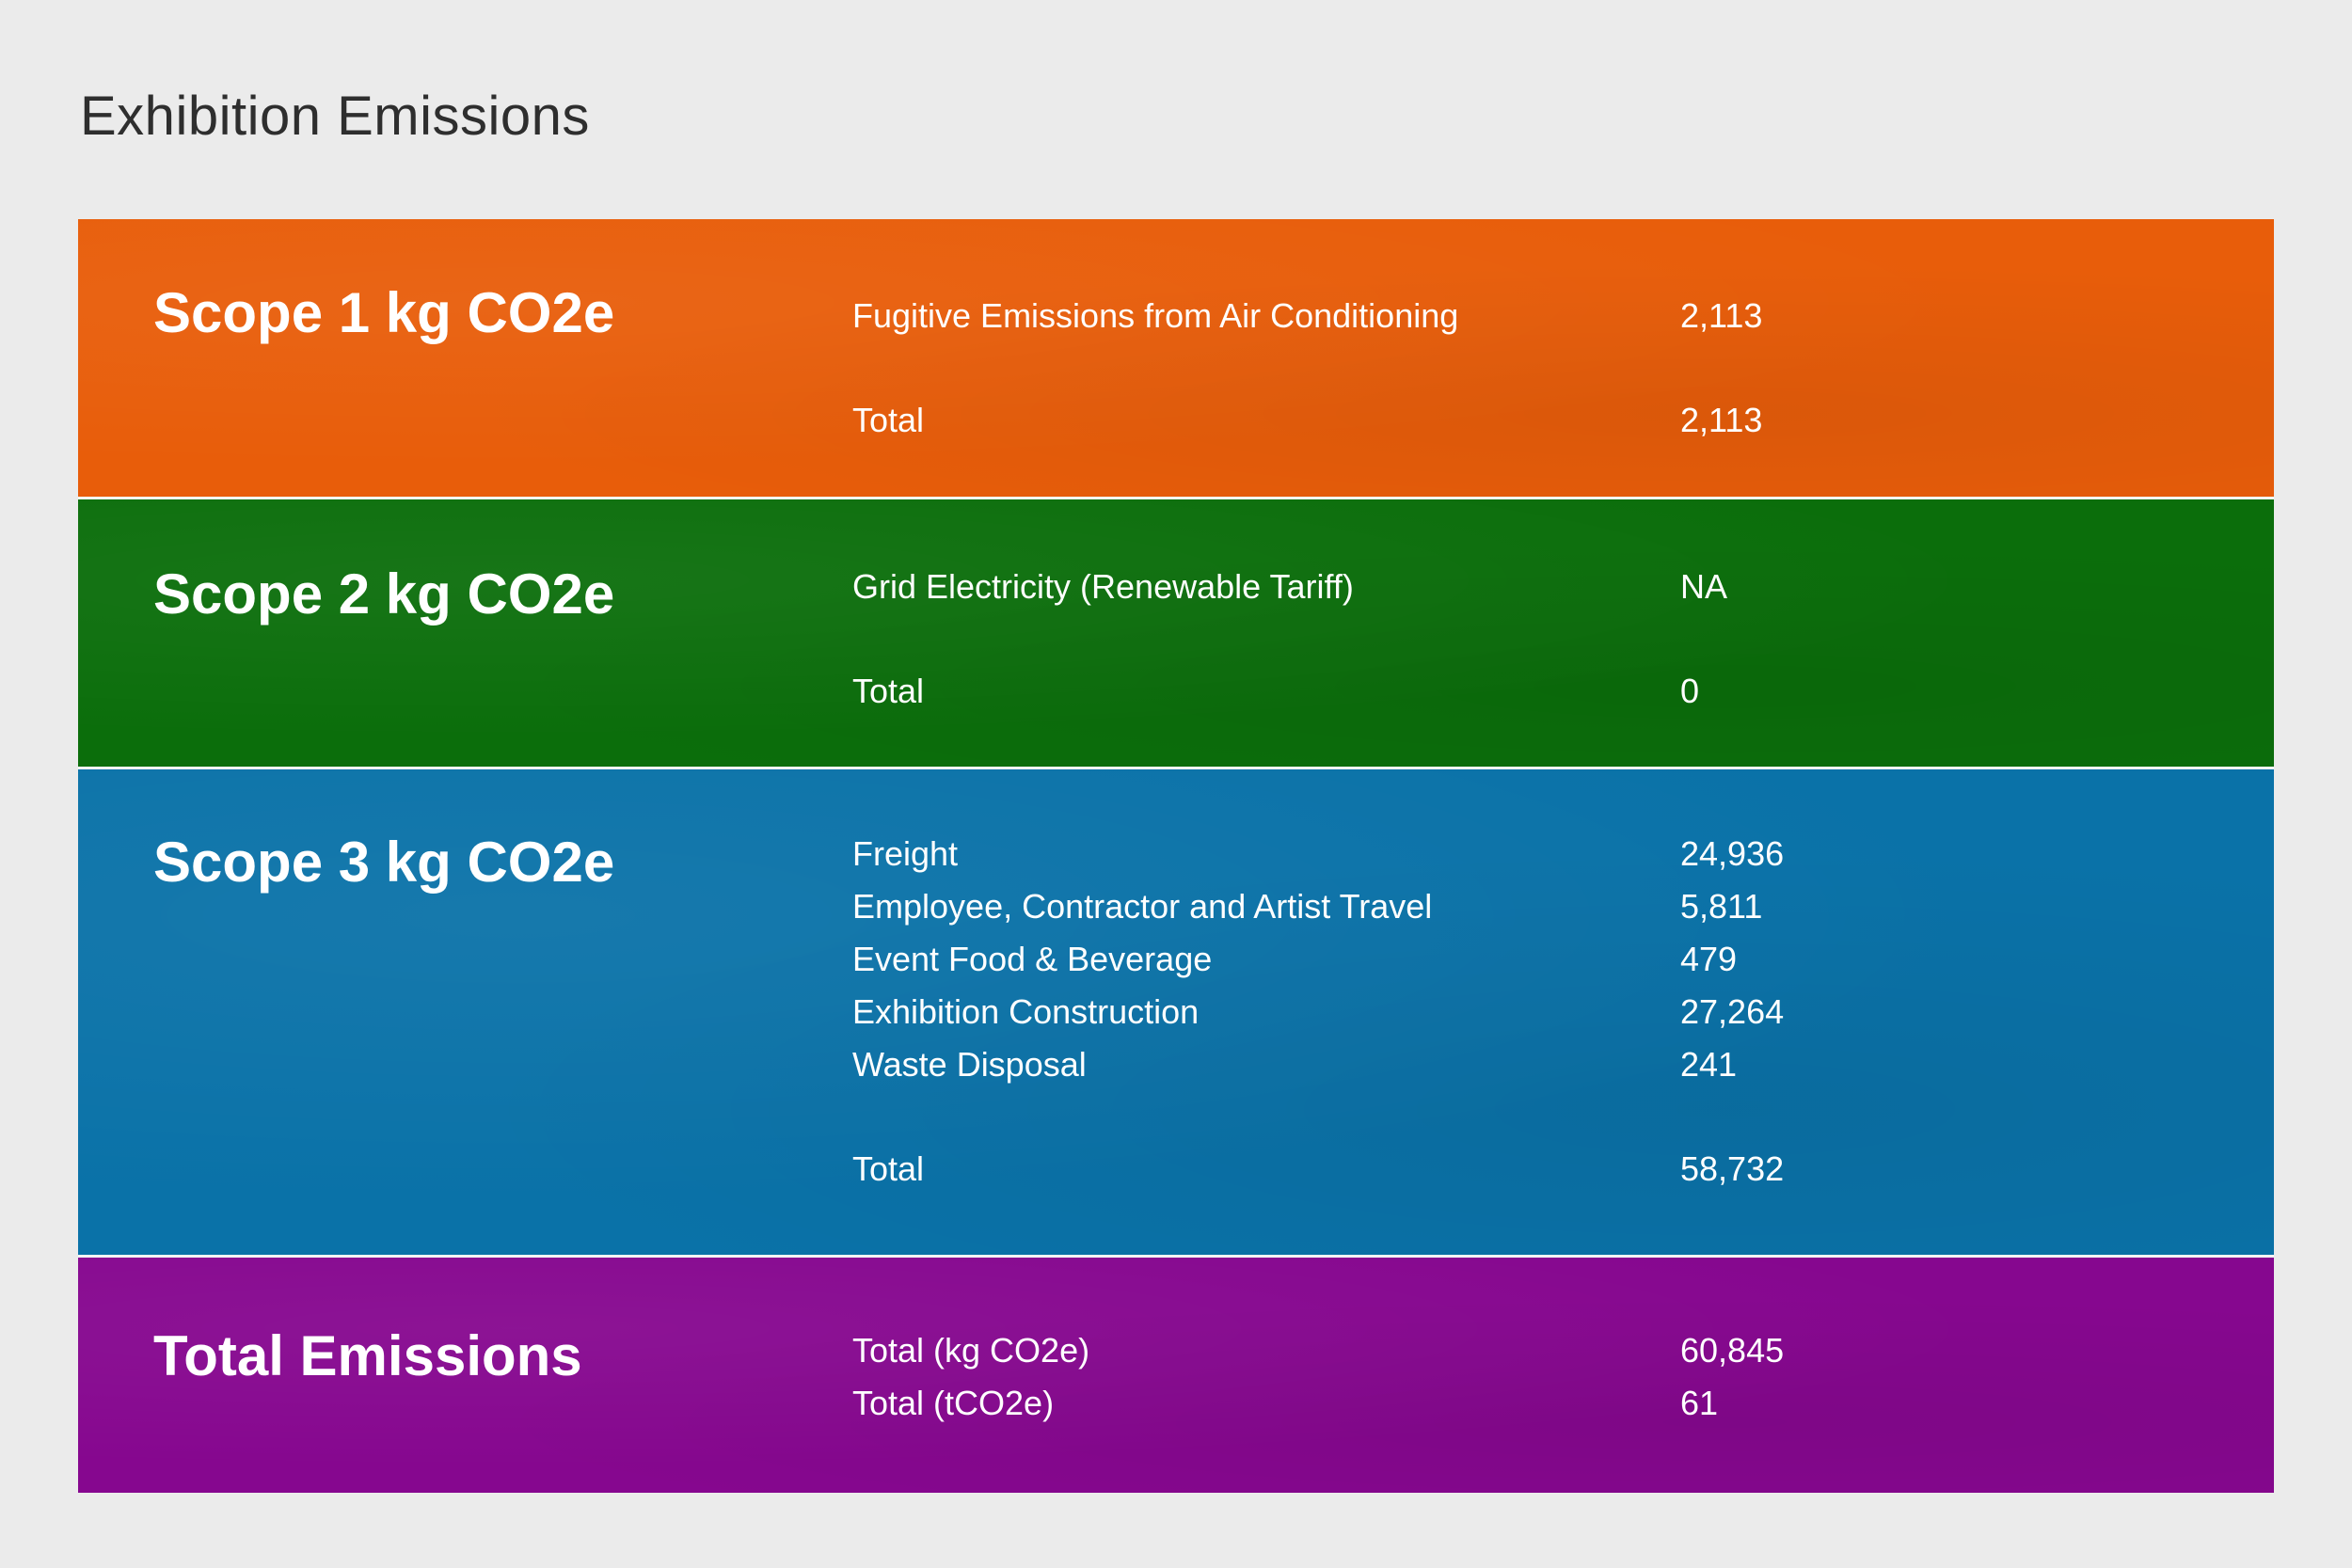 The width and height of the screenshot is (2352, 1568). I want to click on table-row: Event Food & Beverage 479, so click(1463, 959).